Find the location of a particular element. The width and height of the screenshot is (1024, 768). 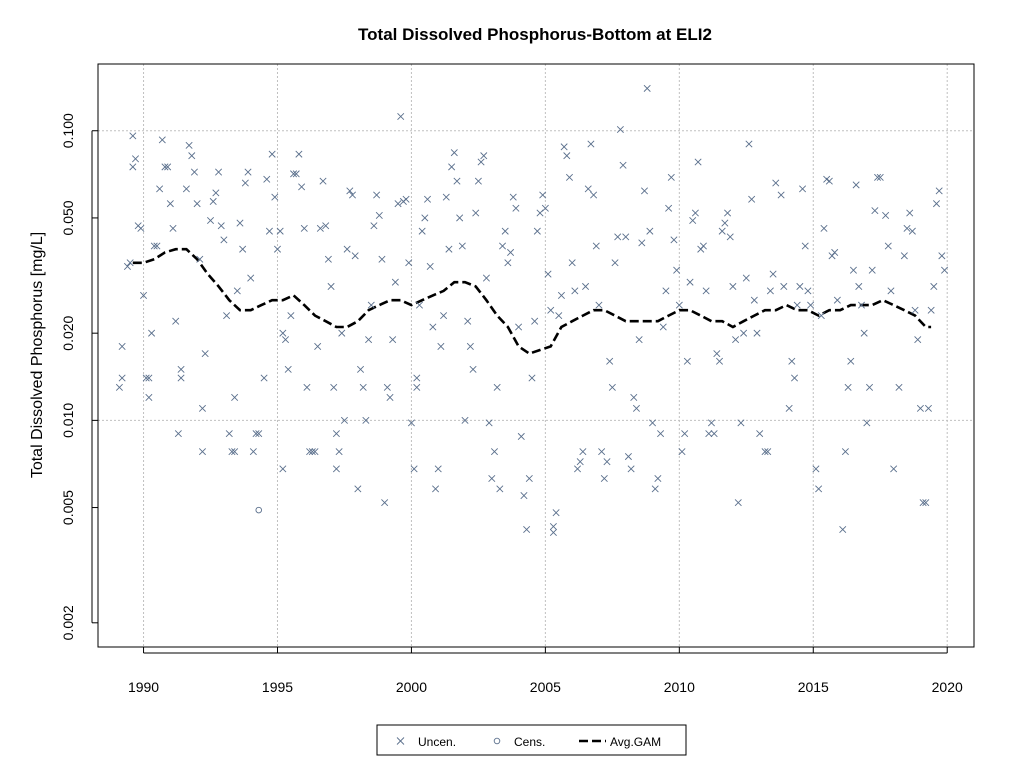

y-tick-label: 0.010 is located at coordinates (68, 420).